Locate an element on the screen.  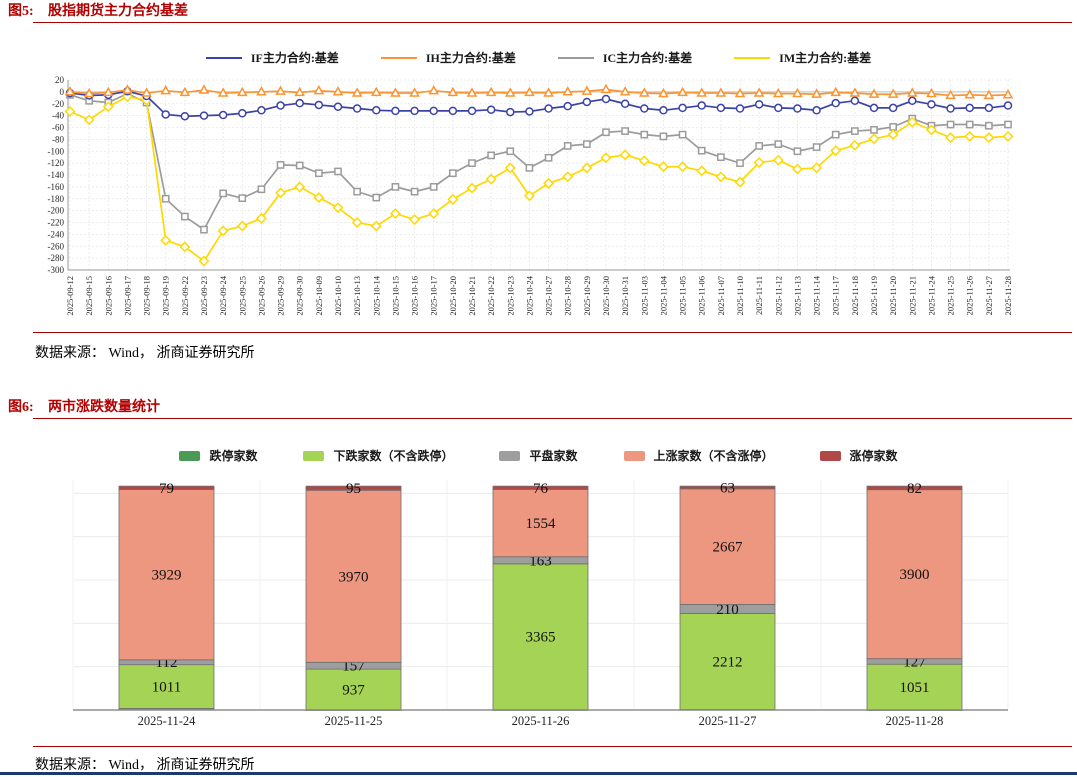
y-tick-label: -80 is located at coordinates (58, 139).